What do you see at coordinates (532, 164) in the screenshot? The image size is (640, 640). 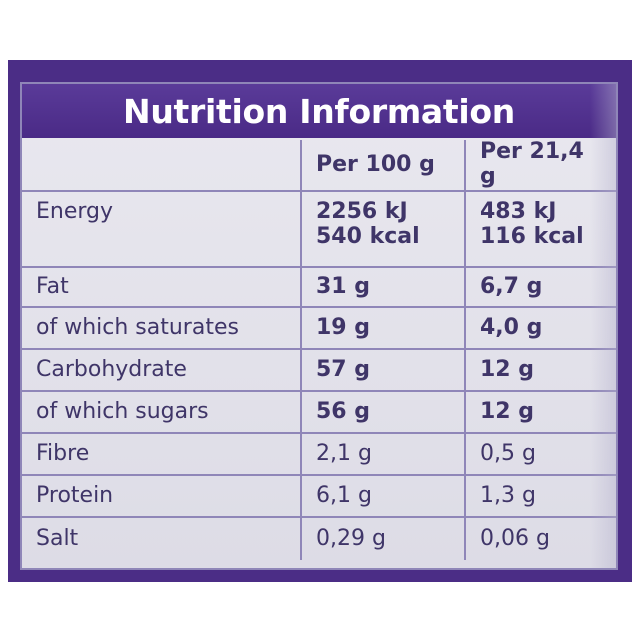 I see `column-header-text: Per 21,4 g` at bounding box center [532, 164].